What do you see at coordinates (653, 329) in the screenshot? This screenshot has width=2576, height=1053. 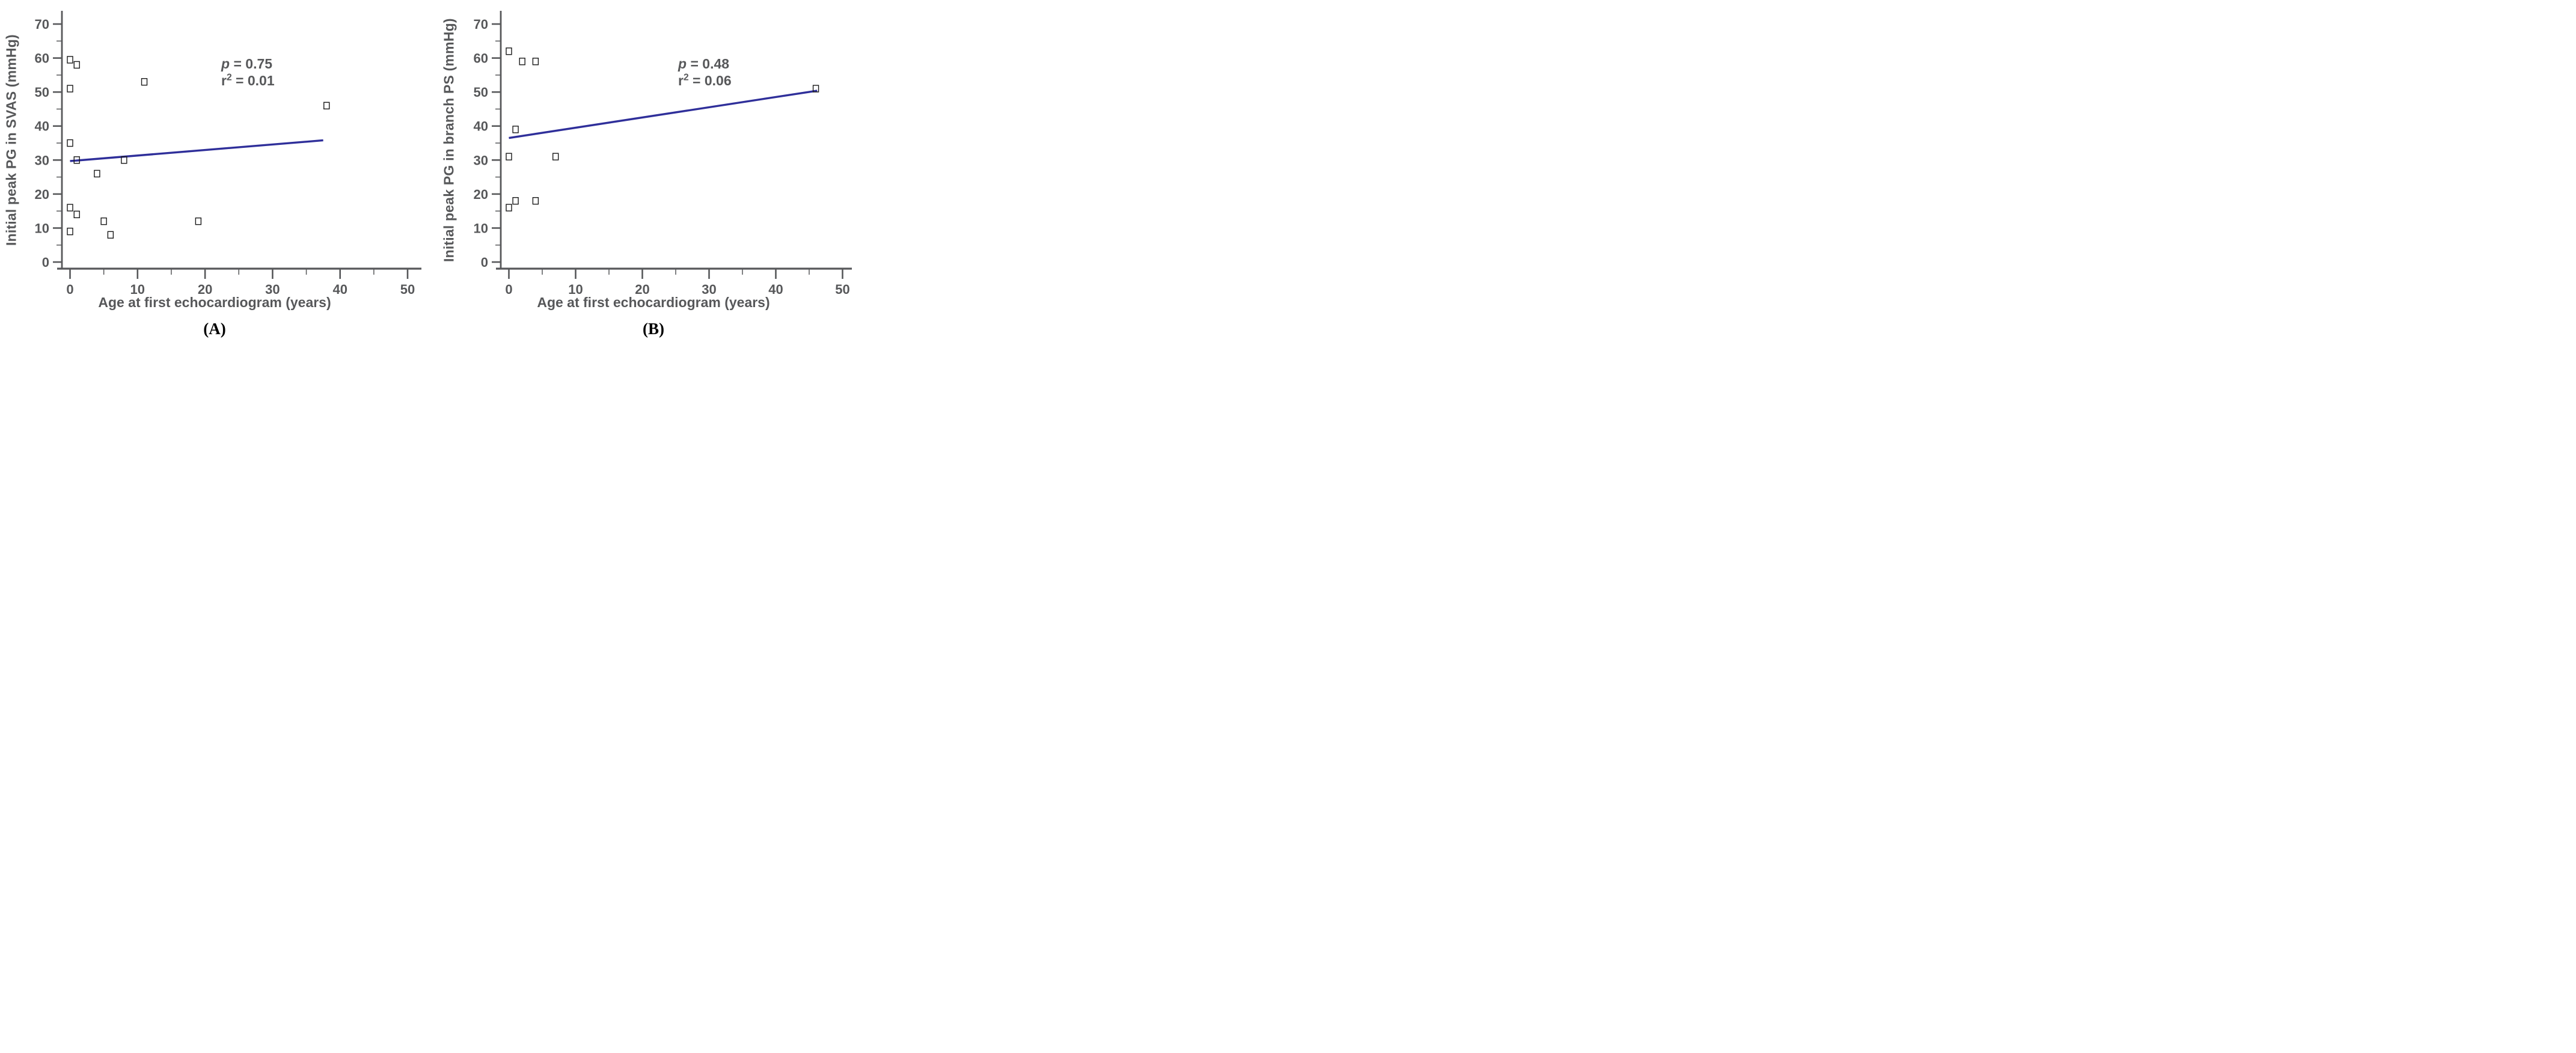 I see `panel-label-b: (B)` at bounding box center [653, 329].